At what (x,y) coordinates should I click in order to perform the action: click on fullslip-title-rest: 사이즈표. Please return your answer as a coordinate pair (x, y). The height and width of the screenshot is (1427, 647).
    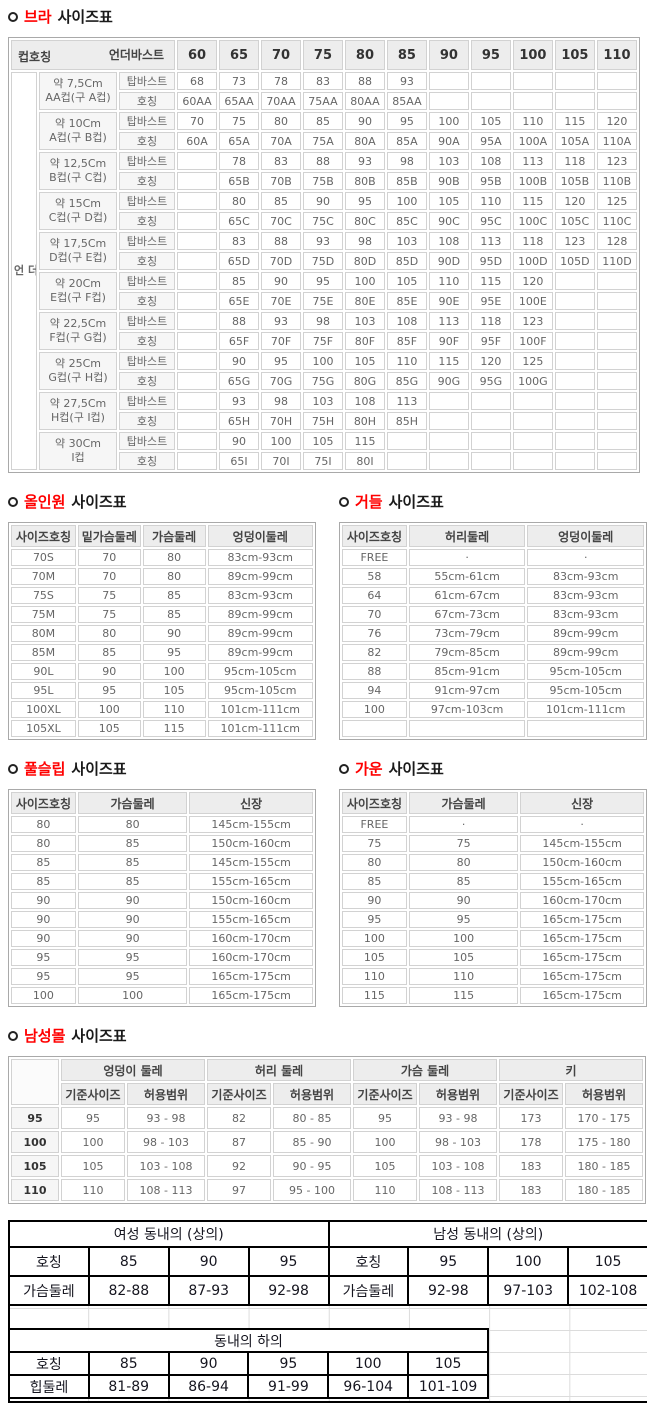
    Looking at the image, I should click on (98, 768).